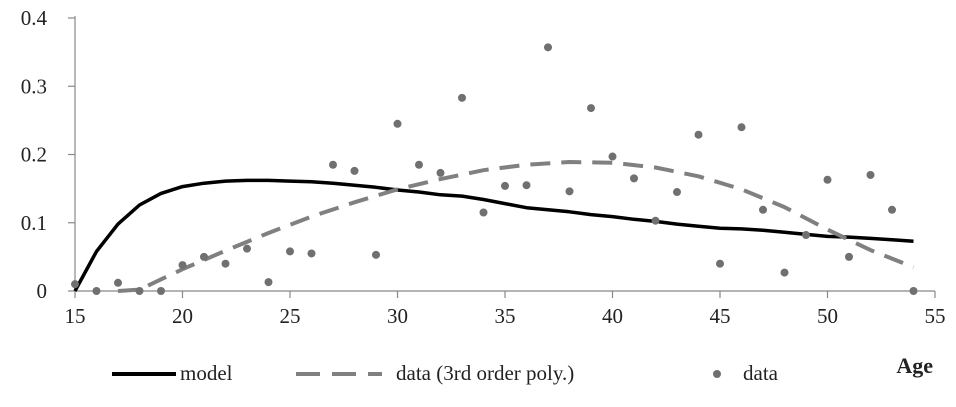 The image size is (956, 407). I want to click on x-tick-label: 30, so click(397, 316).